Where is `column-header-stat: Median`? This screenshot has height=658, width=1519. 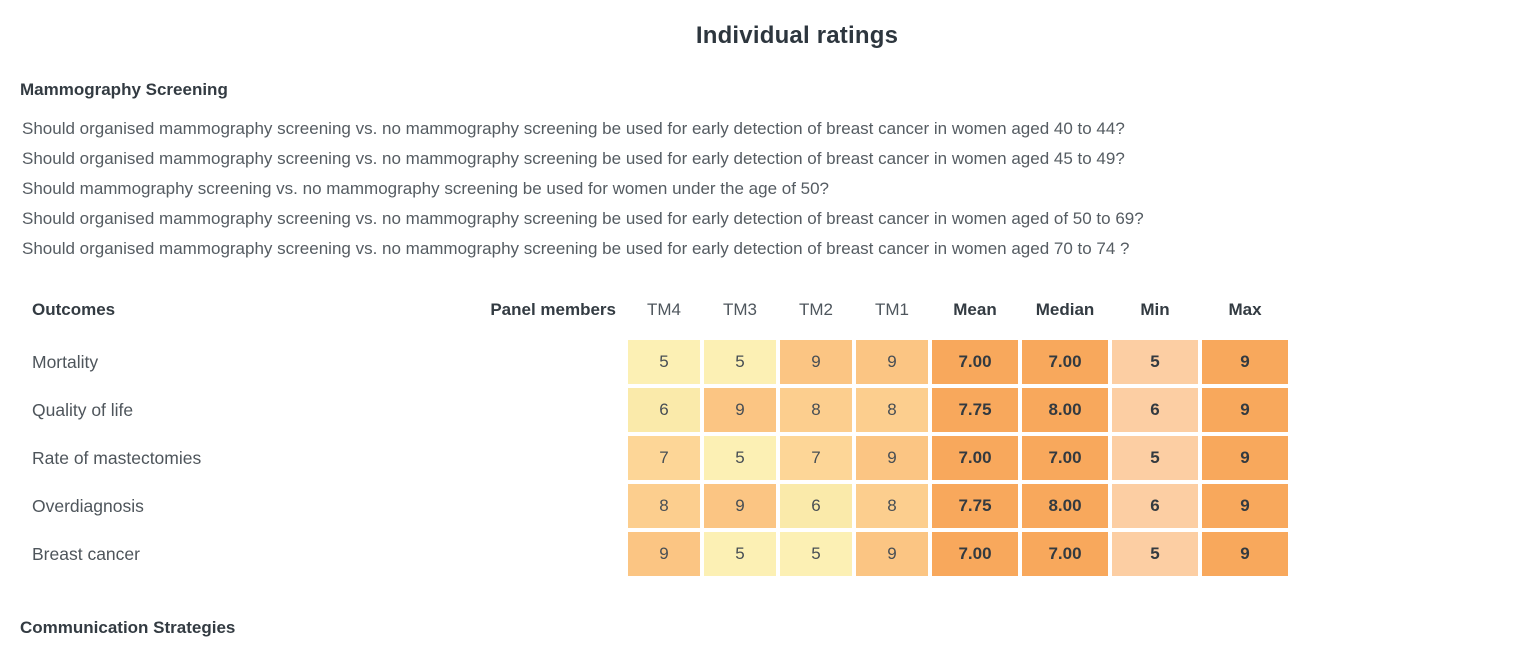 column-header-stat: Median is located at coordinates (1065, 309).